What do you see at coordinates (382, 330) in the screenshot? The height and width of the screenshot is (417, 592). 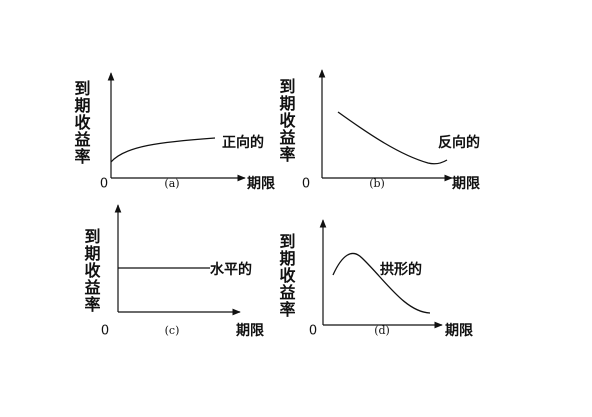 I see `panel-caption: (d)` at bounding box center [382, 330].